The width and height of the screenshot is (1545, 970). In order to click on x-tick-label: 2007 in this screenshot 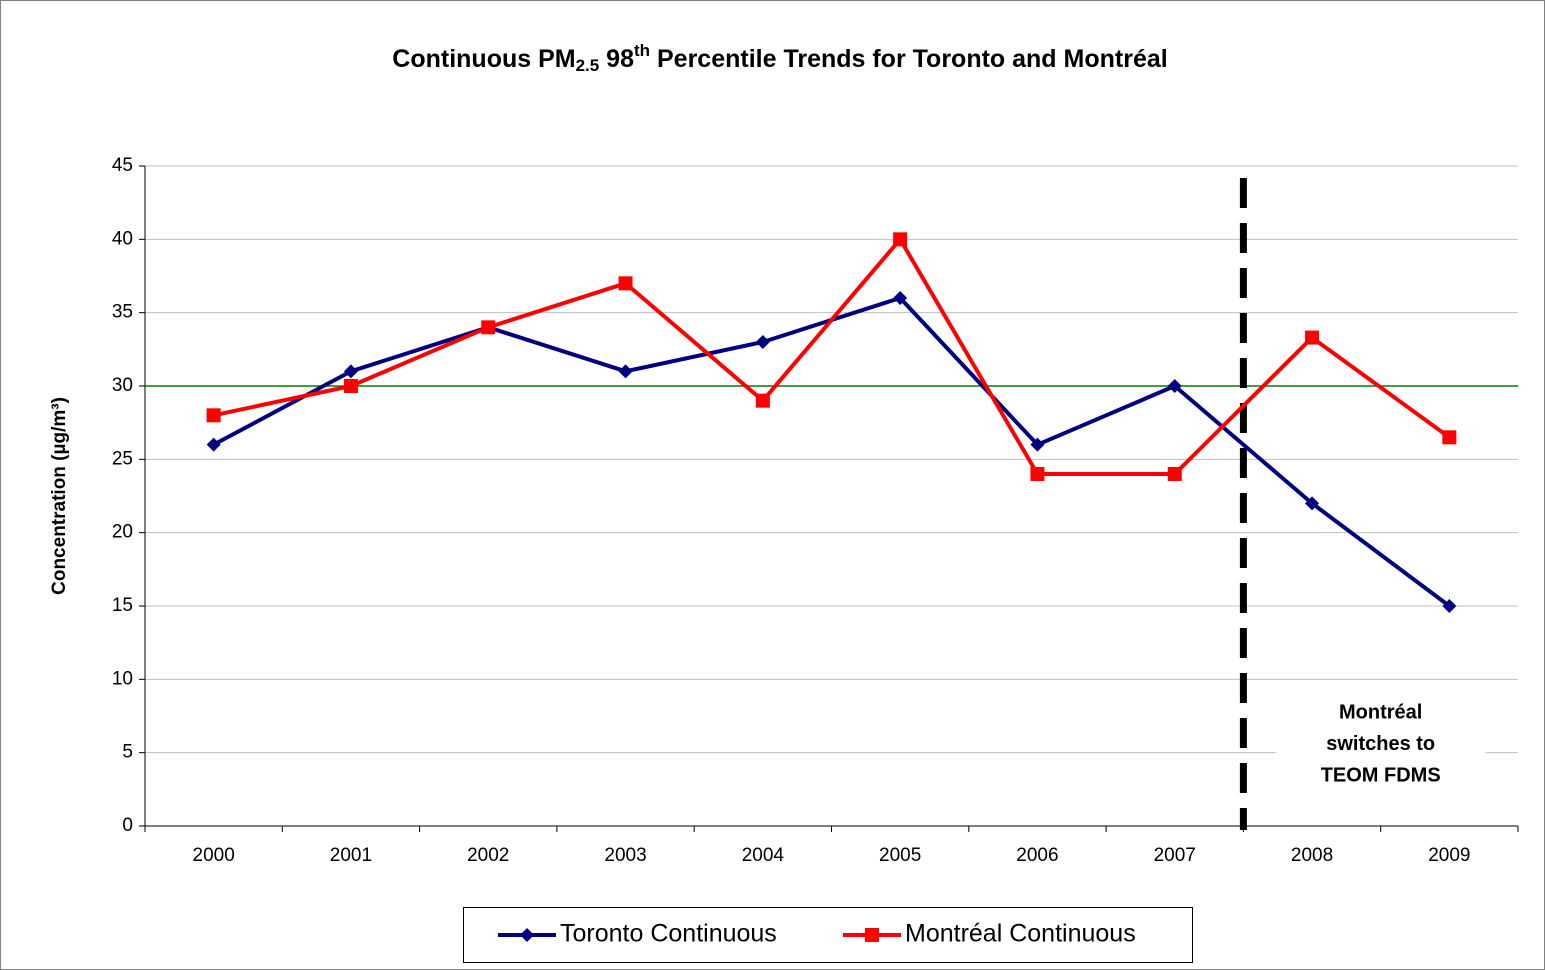, I will do `click(1175, 855)`.